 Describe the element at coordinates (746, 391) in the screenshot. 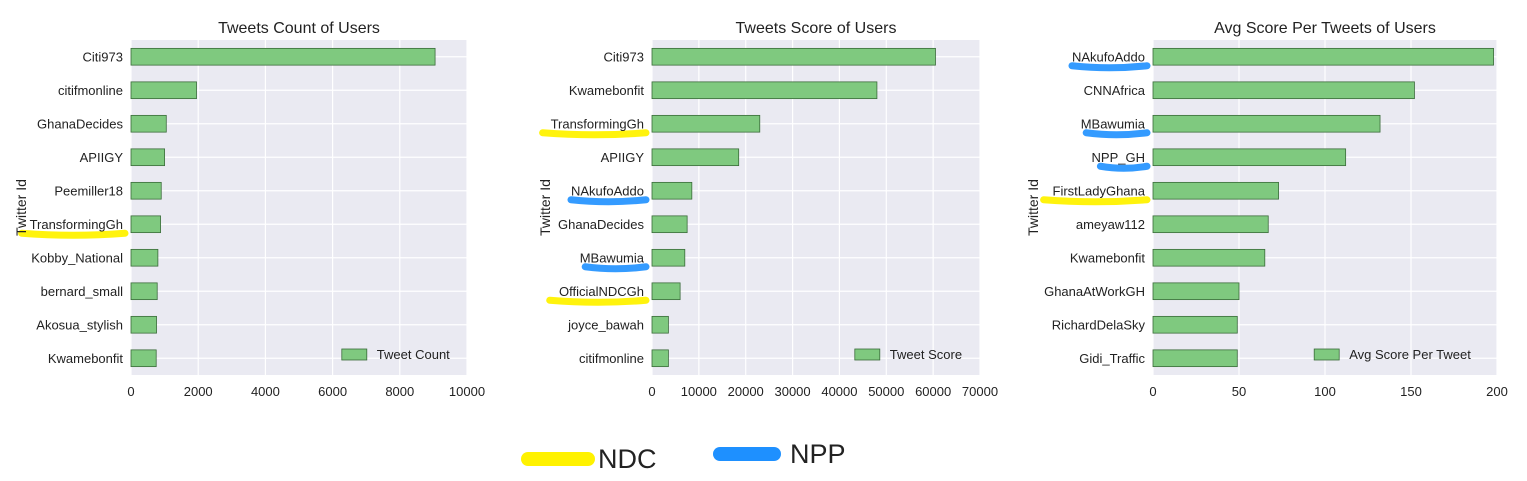

I see `x-tick-label: 20000` at that location.